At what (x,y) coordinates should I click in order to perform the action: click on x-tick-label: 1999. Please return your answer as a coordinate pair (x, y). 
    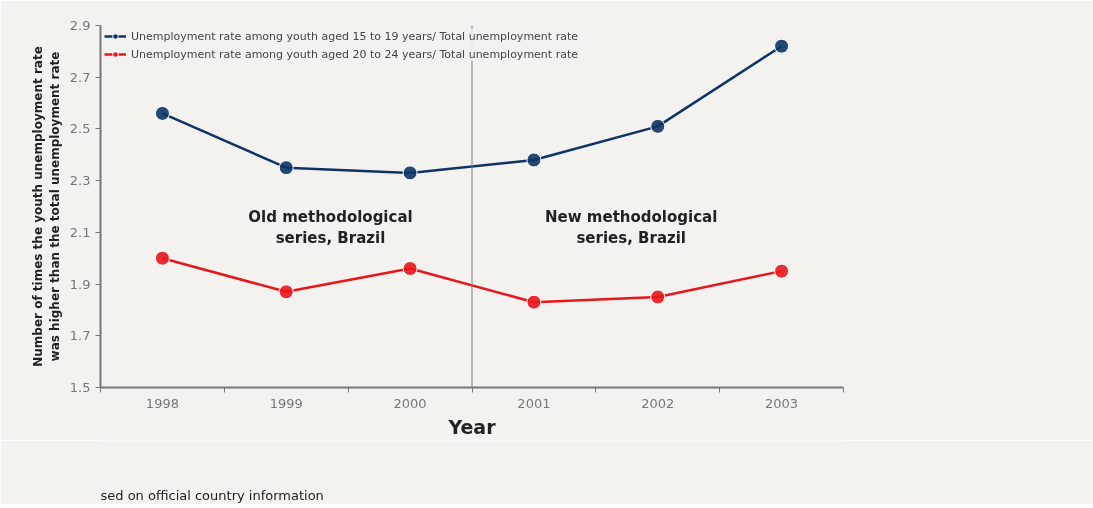
    Looking at the image, I should click on (286, 403).